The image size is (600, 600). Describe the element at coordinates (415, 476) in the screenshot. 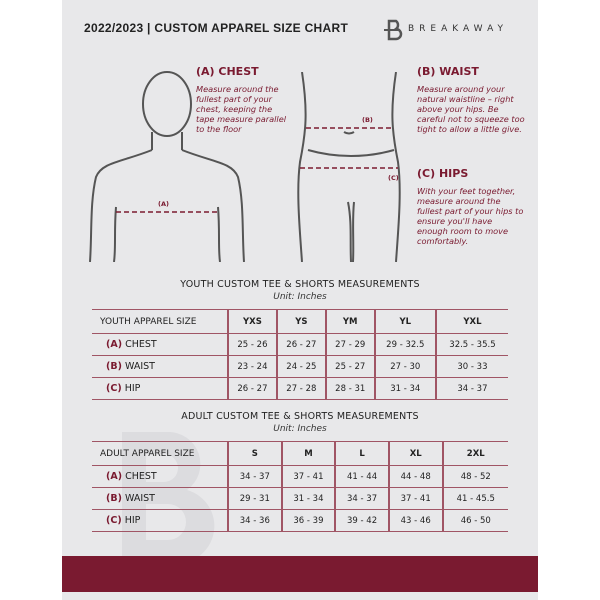

I see `size-value: 44 - 48` at that location.